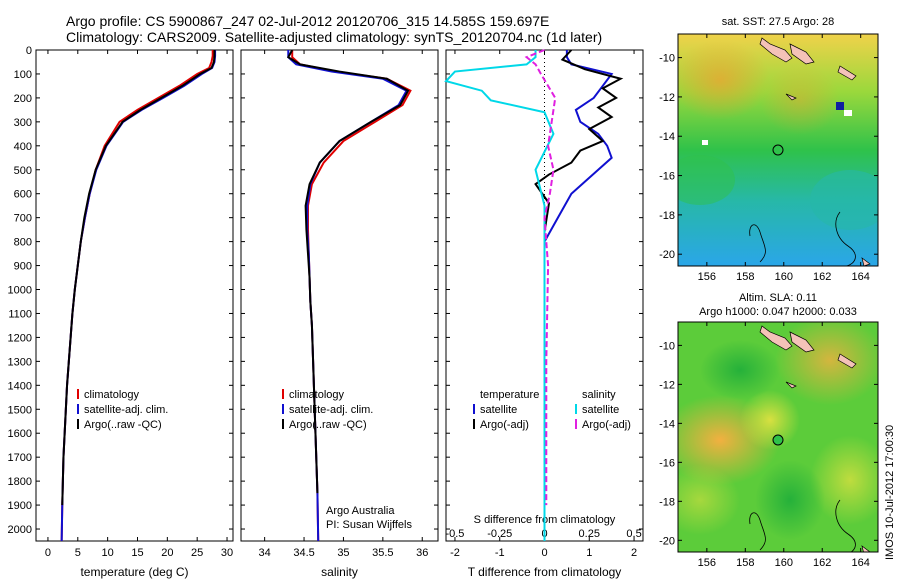  Describe the element at coordinates (343, 553) in the screenshot. I see `x-tick-label: 35` at that location.